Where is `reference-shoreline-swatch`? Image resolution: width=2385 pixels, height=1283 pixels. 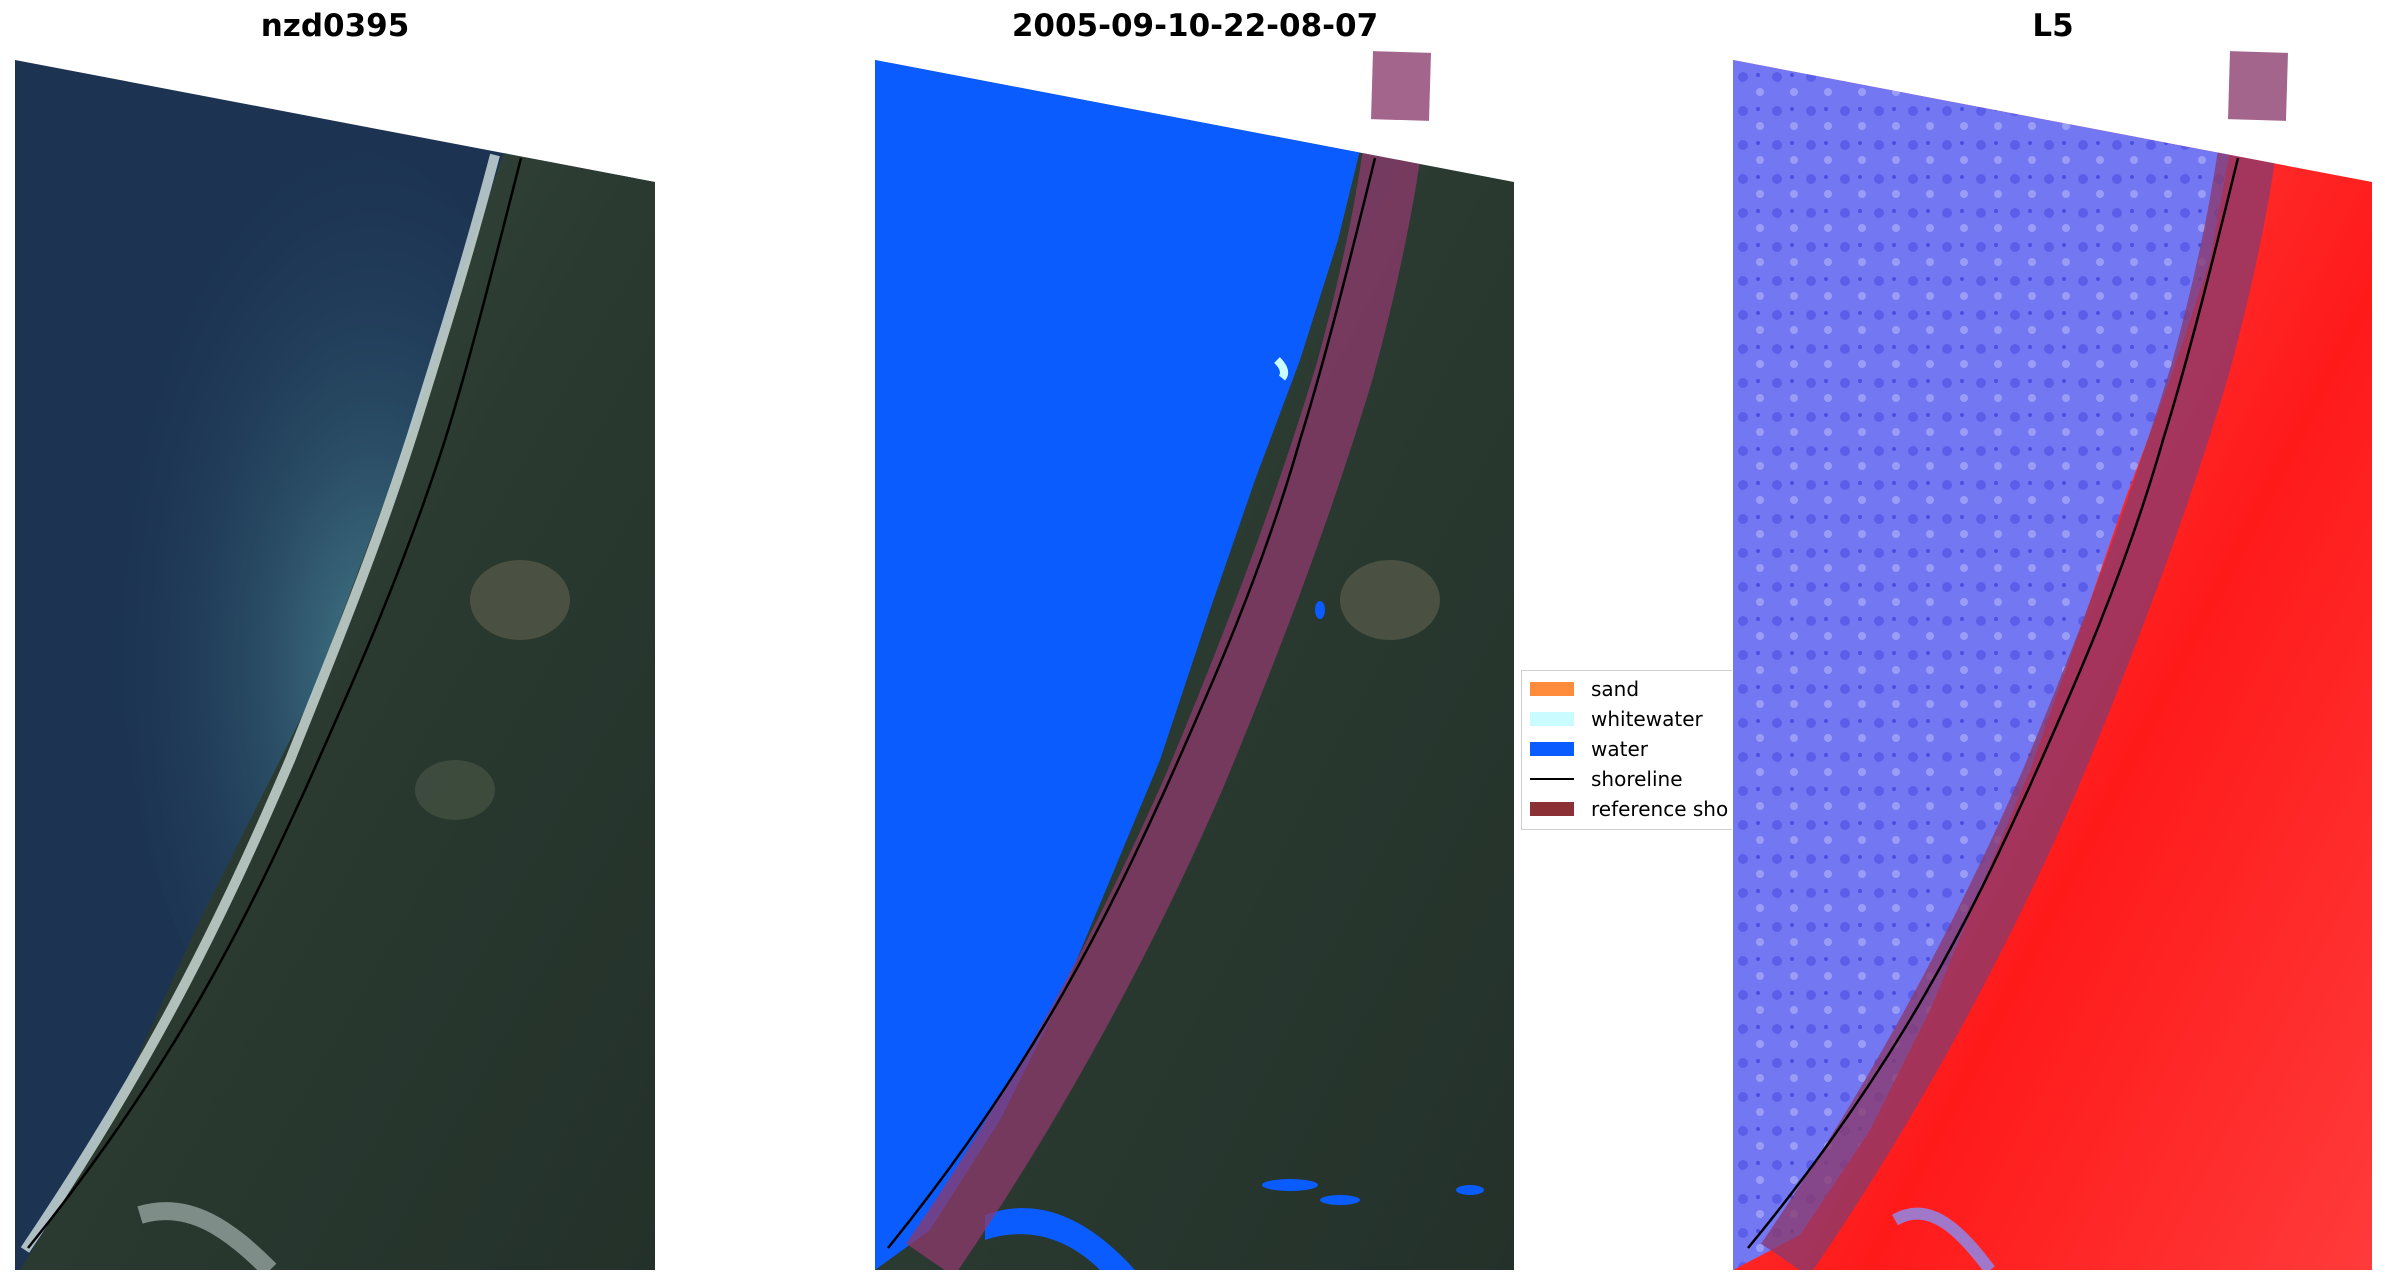
reference-shoreline-swatch is located at coordinates (1552, 809).